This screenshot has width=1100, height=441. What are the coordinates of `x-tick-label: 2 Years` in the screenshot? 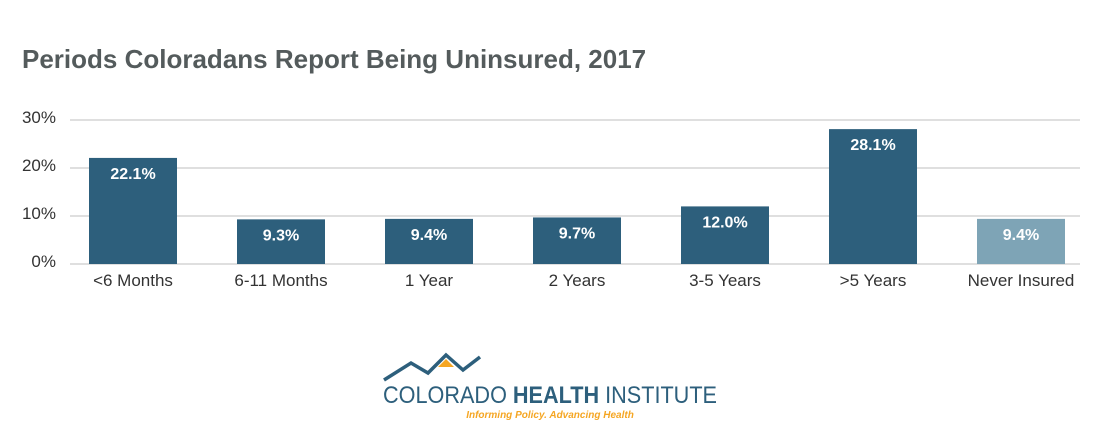 It's located at (577, 280).